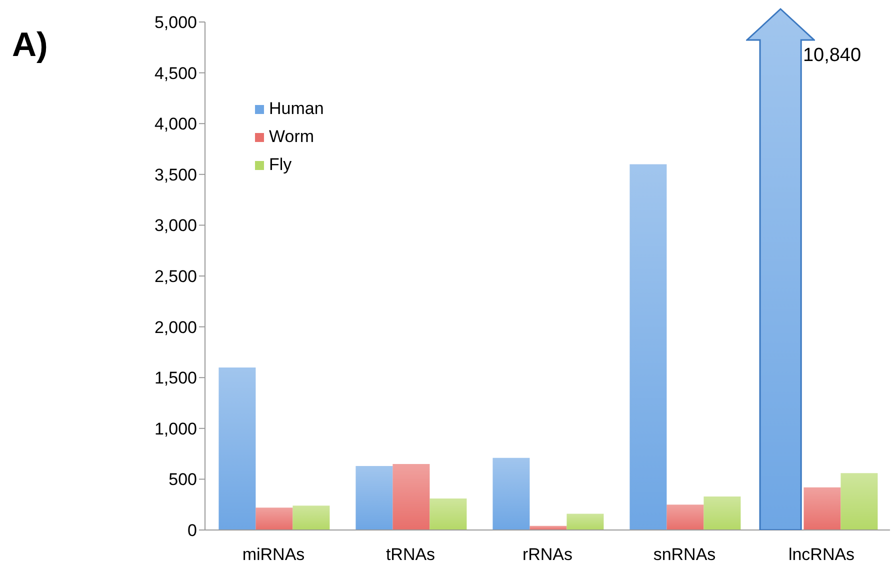  Describe the element at coordinates (175, 276) in the screenshot. I see `y-tick-label: 2,500` at that location.